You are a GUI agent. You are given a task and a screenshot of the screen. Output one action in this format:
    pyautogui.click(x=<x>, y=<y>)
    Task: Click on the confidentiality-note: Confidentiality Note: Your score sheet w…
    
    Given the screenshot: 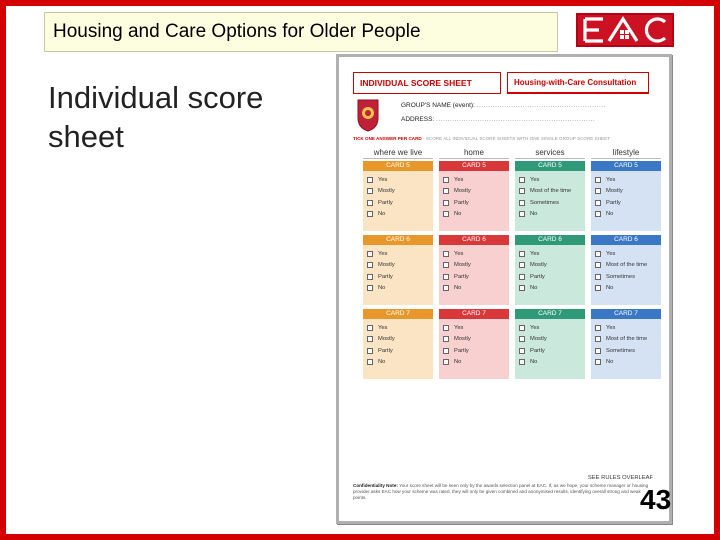 What is the action you would take?
    pyautogui.click(x=501, y=491)
    